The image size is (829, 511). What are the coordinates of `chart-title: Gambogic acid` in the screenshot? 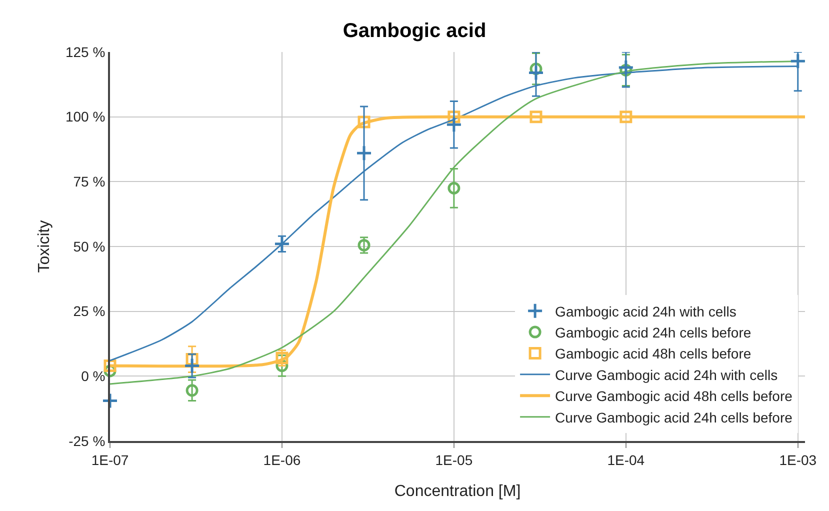 It's located at (414, 31).